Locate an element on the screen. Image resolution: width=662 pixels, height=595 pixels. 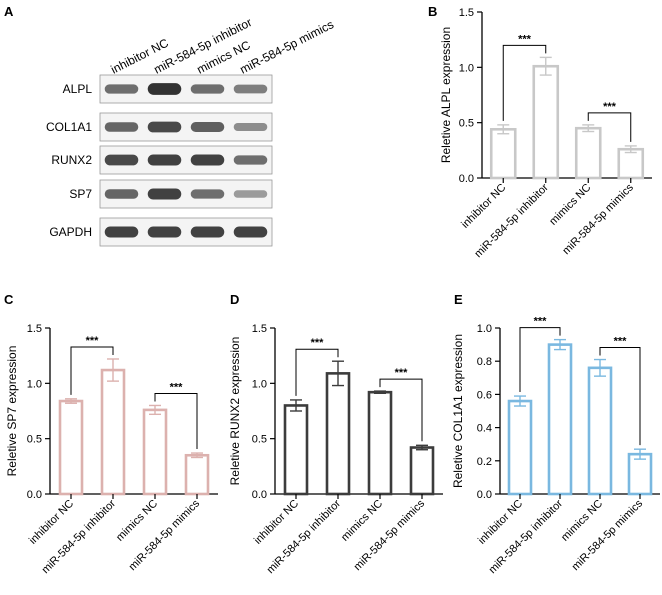
wb-row-label: SP7 is located at coordinates (80, 194).